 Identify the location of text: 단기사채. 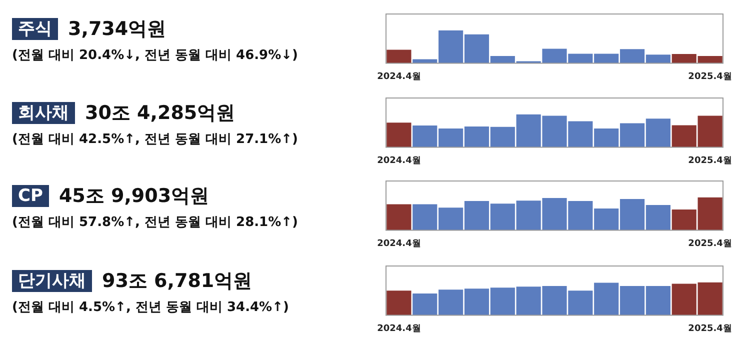
(52, 281).